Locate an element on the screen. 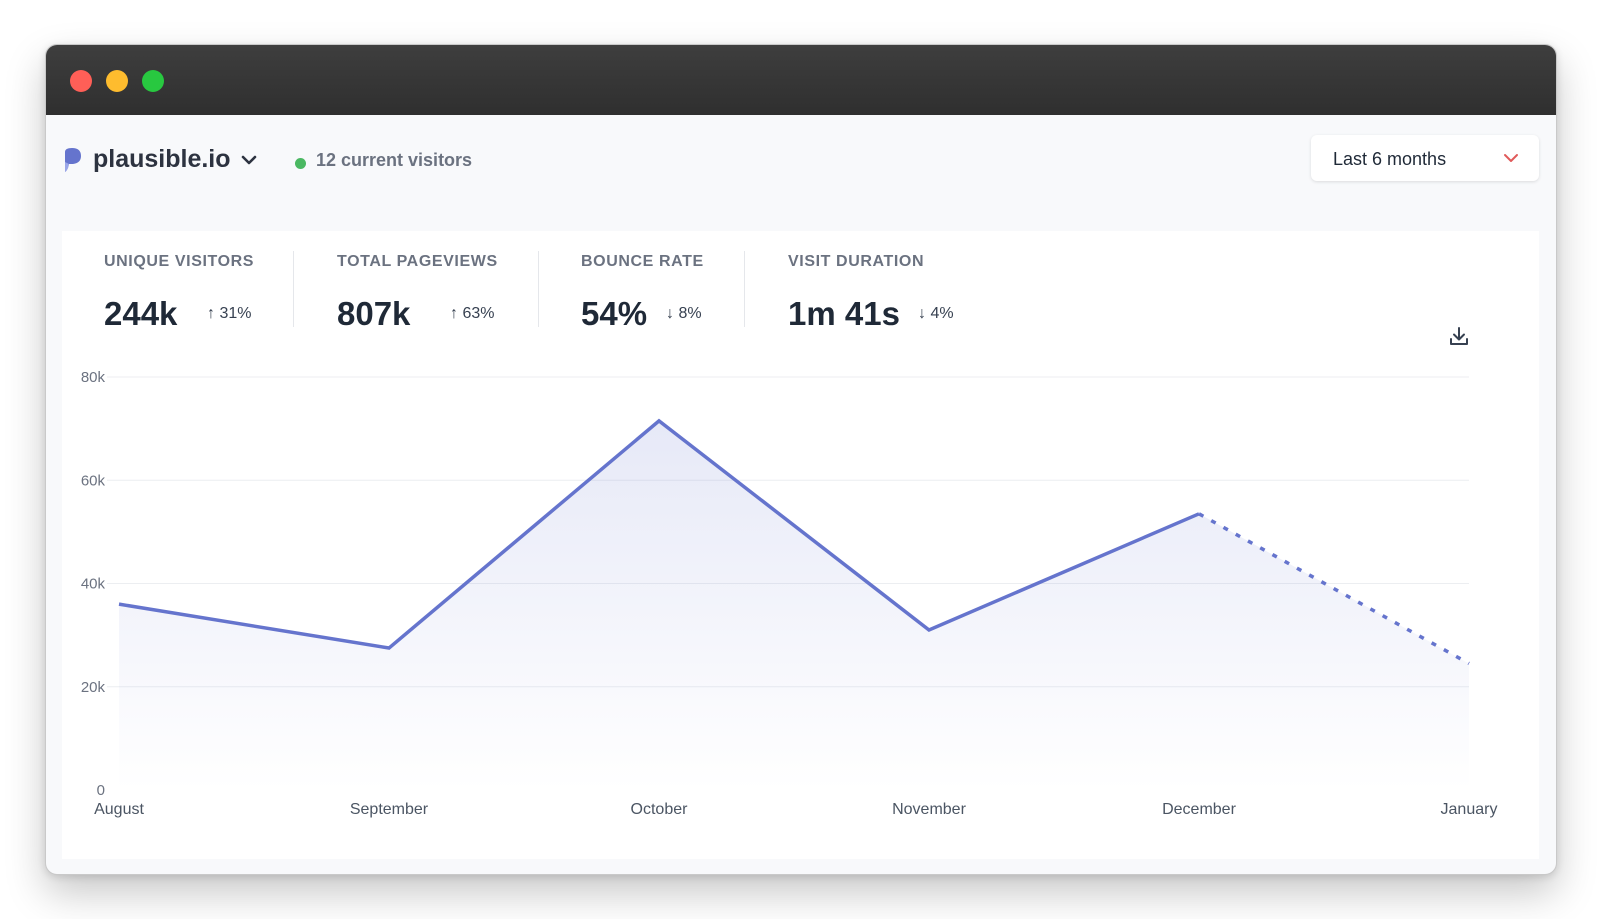 The width and height of the screenshot is (1600, 919). stat-value: 807k is located at coordinates (374, 313).